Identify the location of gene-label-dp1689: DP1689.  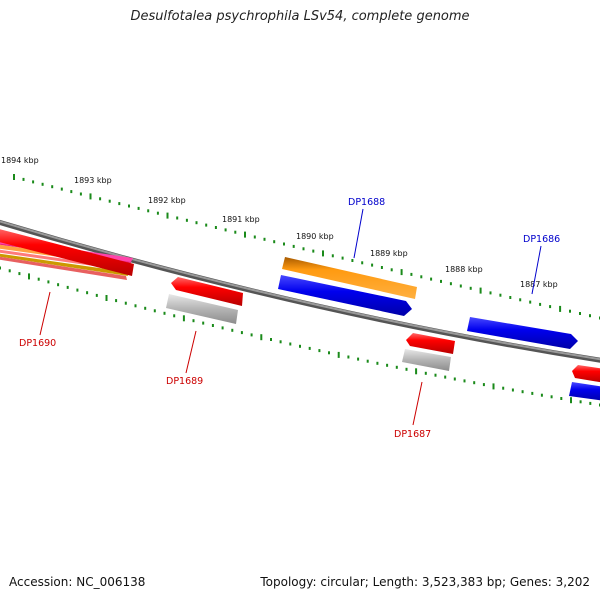
(184, 381).